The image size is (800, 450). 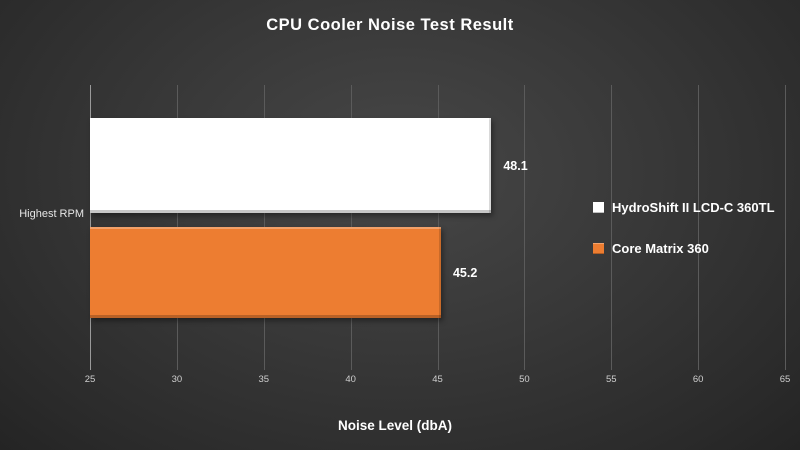 I want to click on x-axis-ticks: 25 30 35 40 45 50 55 60 65, so click(x=438, y=381).